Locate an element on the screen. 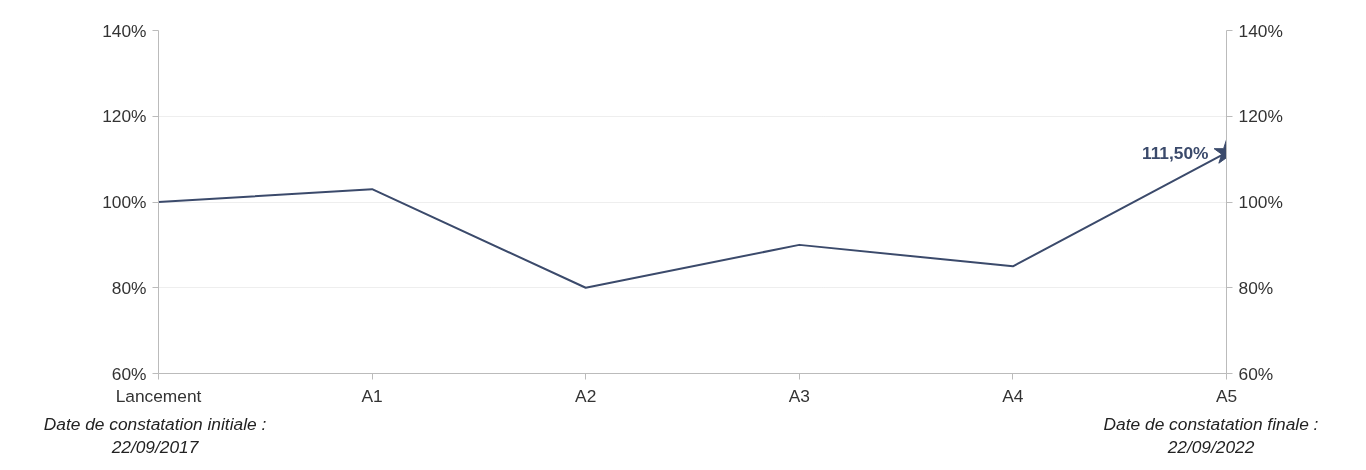 This screenshot has width=1366, height=470. text: Date de constatation initiale : 22/09/2017 is located at coordinates (155, 436).